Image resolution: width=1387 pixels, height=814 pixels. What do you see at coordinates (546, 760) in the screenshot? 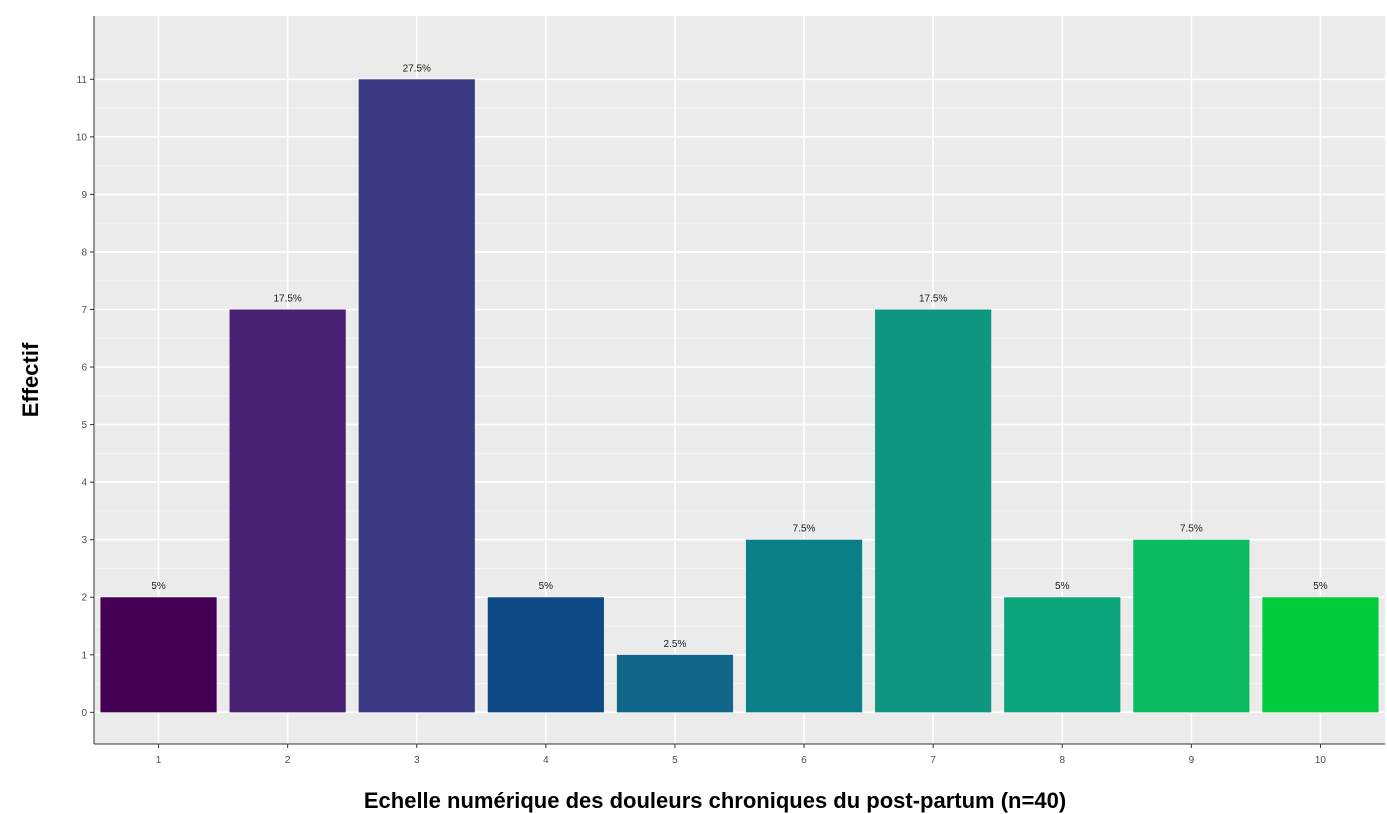
I see `x-tick-label: 4` at bounding box center [546, 760].